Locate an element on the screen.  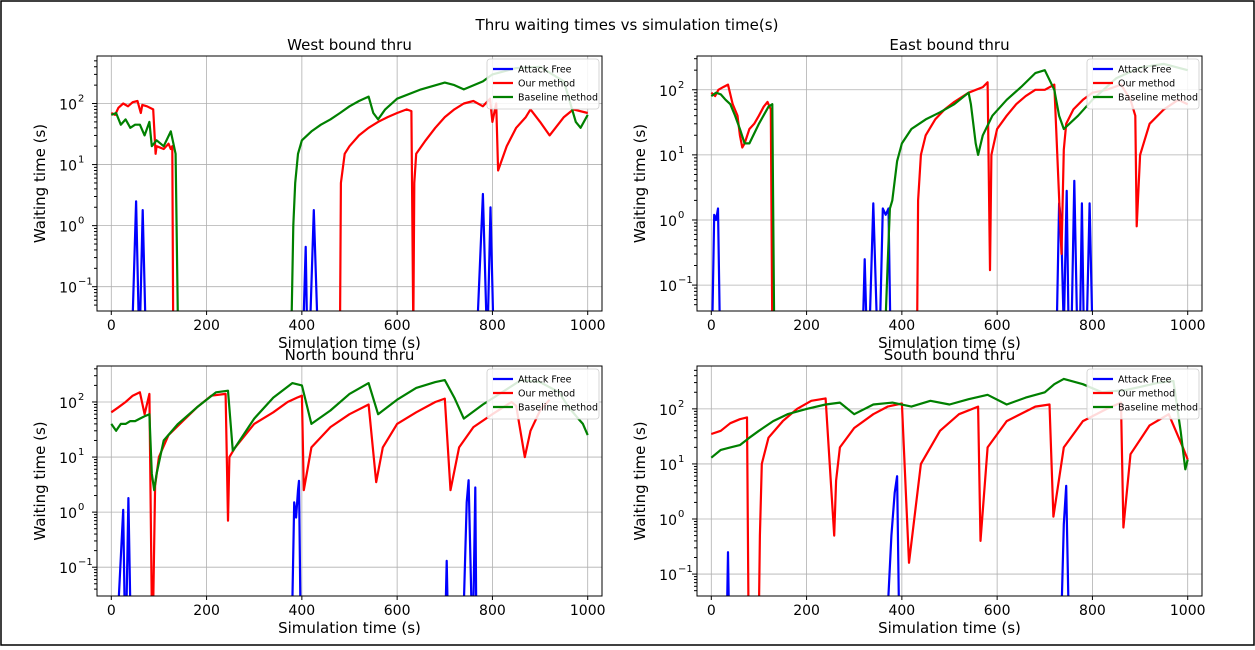
subplot-title: North bound thru is located at coordinates (350, 355).